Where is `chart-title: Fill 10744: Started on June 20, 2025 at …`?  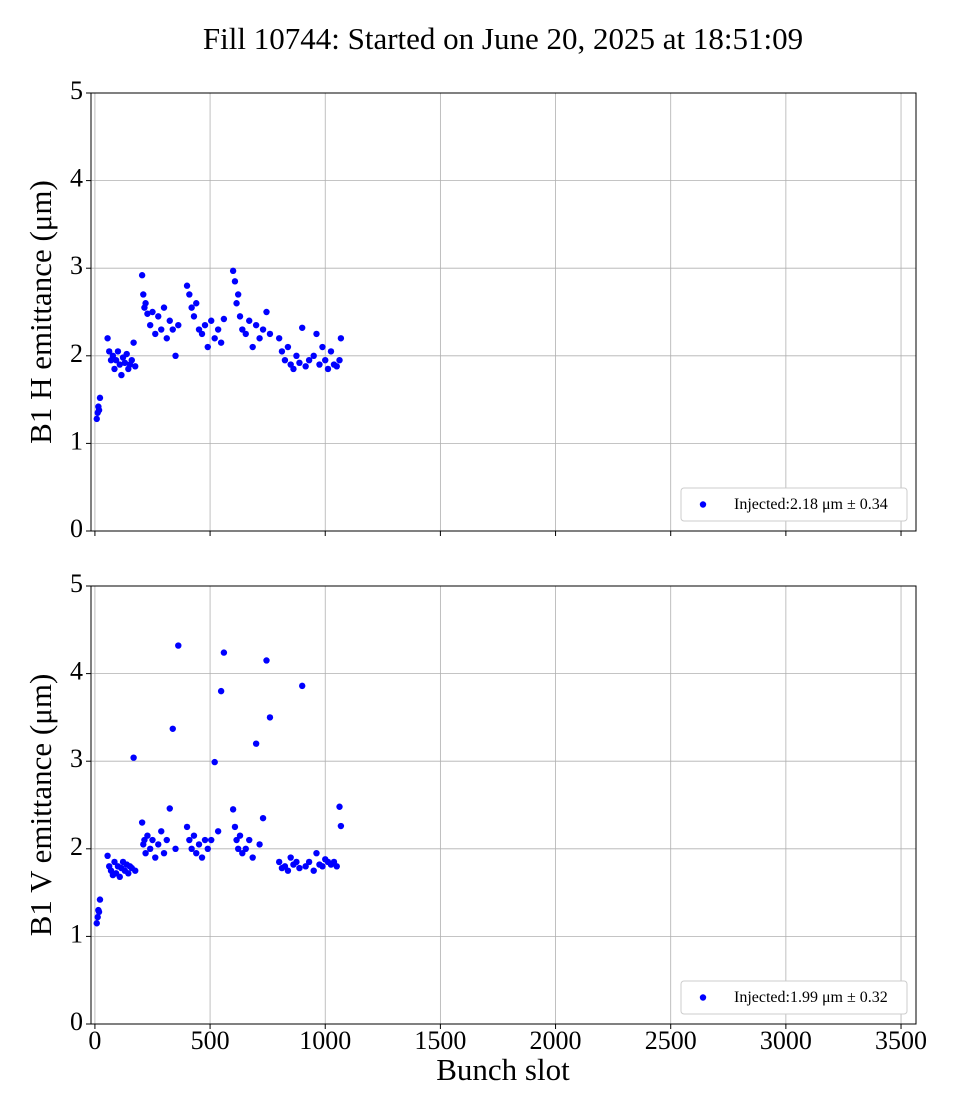
chart-title: Fill 10744: Started on June 20, 2025 at … is located at coordinates (503, 38).